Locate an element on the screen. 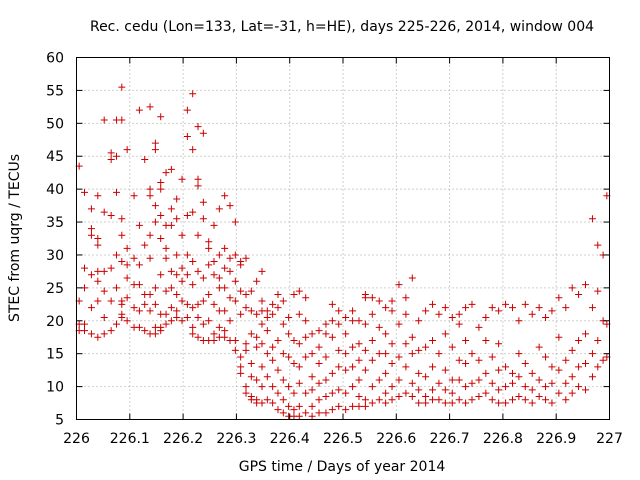 This screenshot has width=640, height=480. x-tick-label: 226.7 is located at coordinates (450, 439).